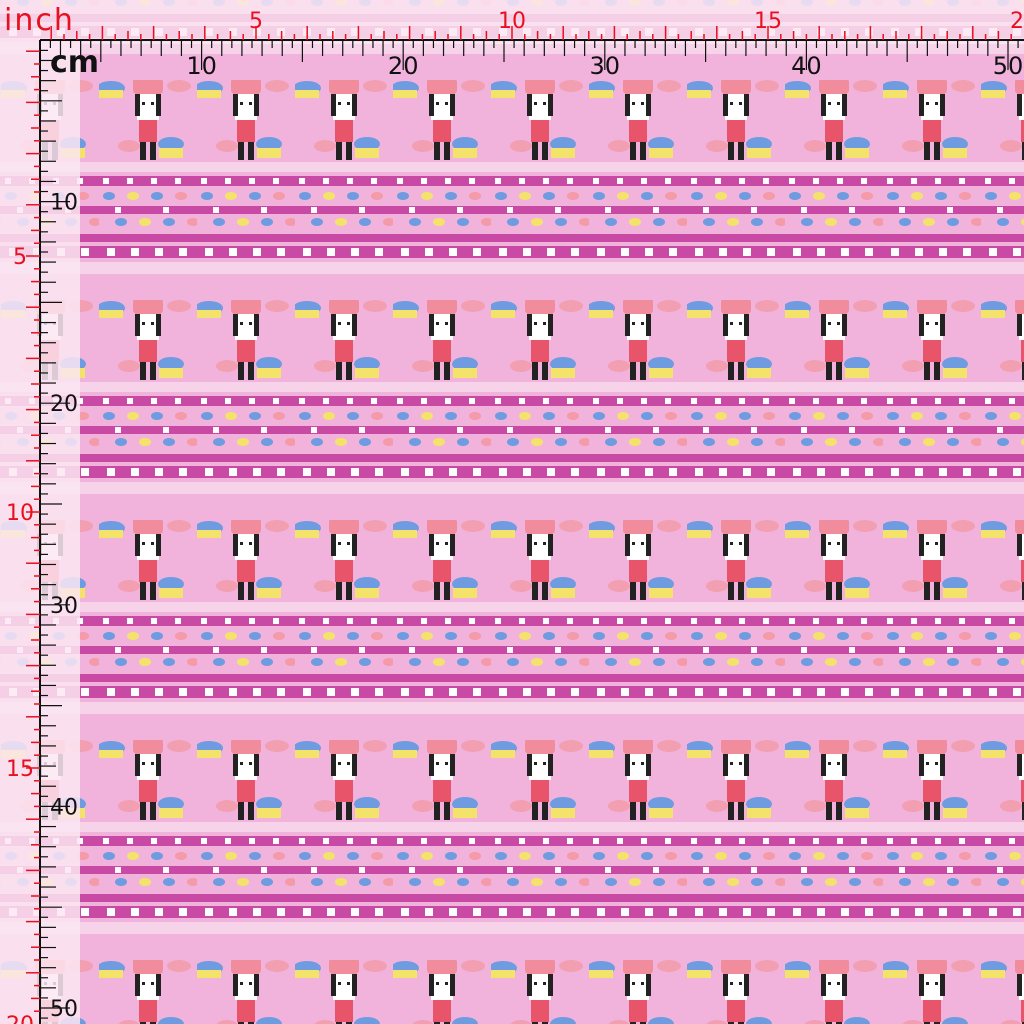 The image size is (1024, 1024). What do you see at coordinates (1017, 21) in the screenshot?
I see `top-inch-label: 20` at bounding box center [1017, 21].